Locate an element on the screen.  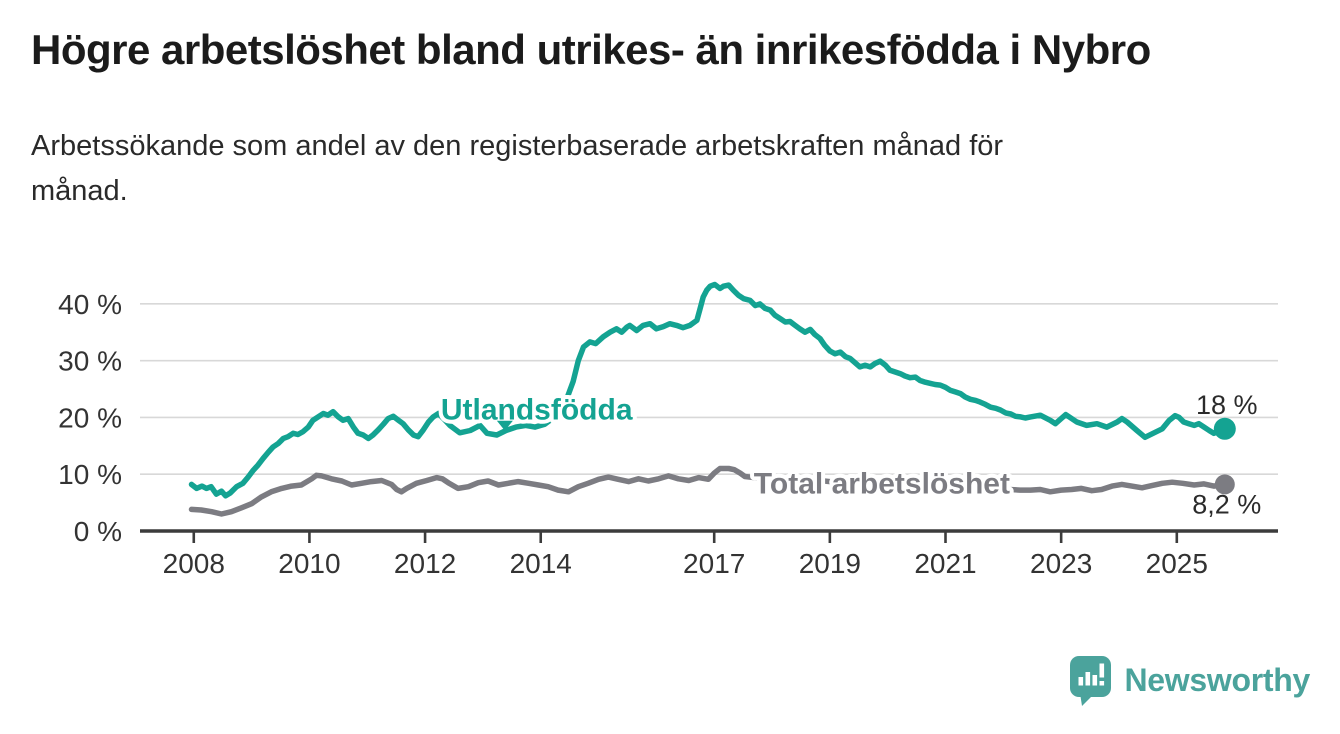
x-axis-tick-label: 2025 is located at coordinates (1177, 563).